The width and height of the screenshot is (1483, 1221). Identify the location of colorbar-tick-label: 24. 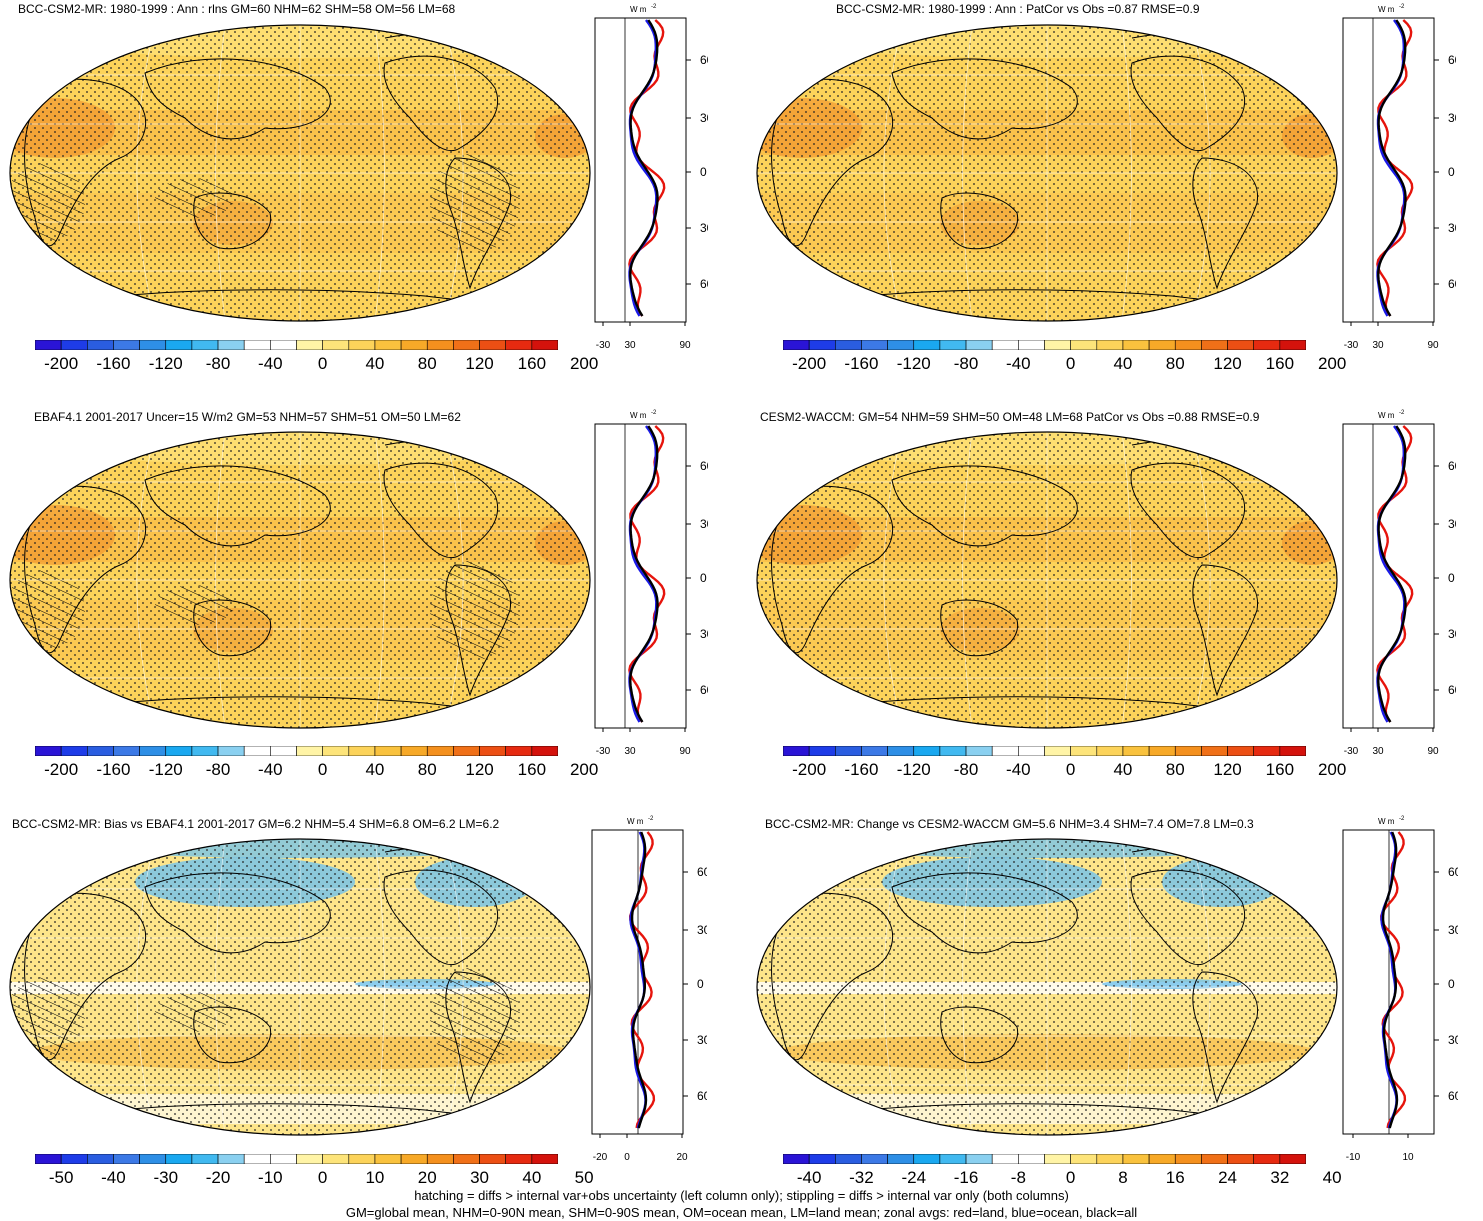
(1228, 1177).